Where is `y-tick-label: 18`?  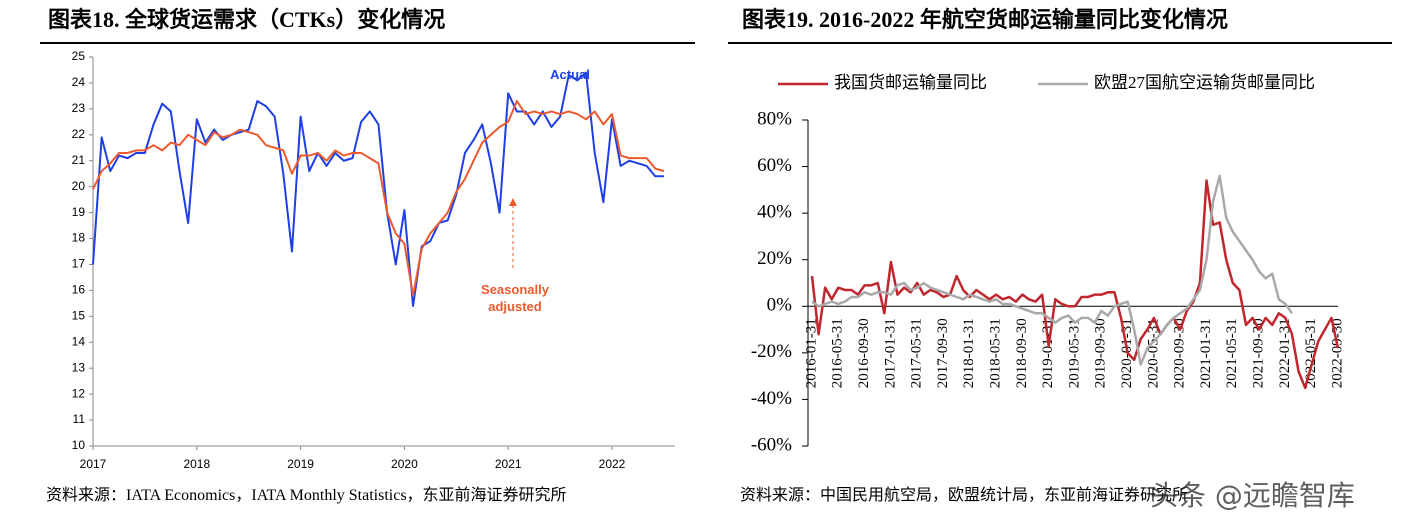 y-tick-label: 18 is located at coordinates (79, 238).